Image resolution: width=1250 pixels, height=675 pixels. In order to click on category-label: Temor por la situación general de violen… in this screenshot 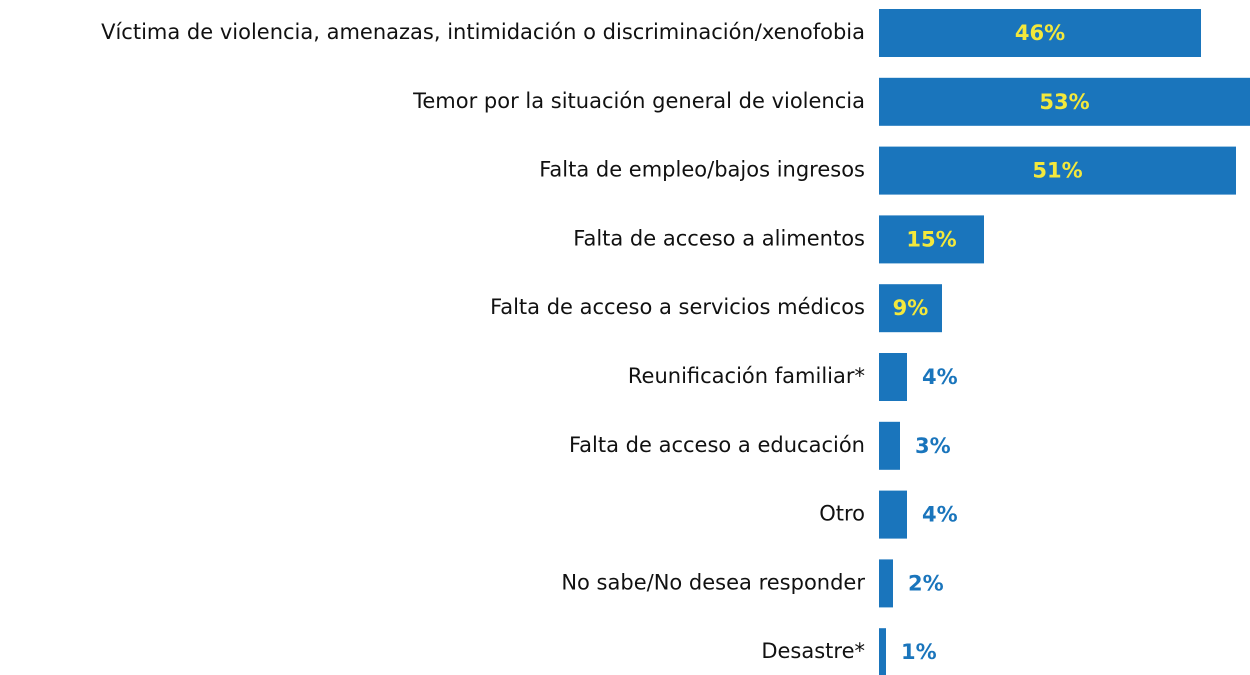, I will do `click(638, 101)`.